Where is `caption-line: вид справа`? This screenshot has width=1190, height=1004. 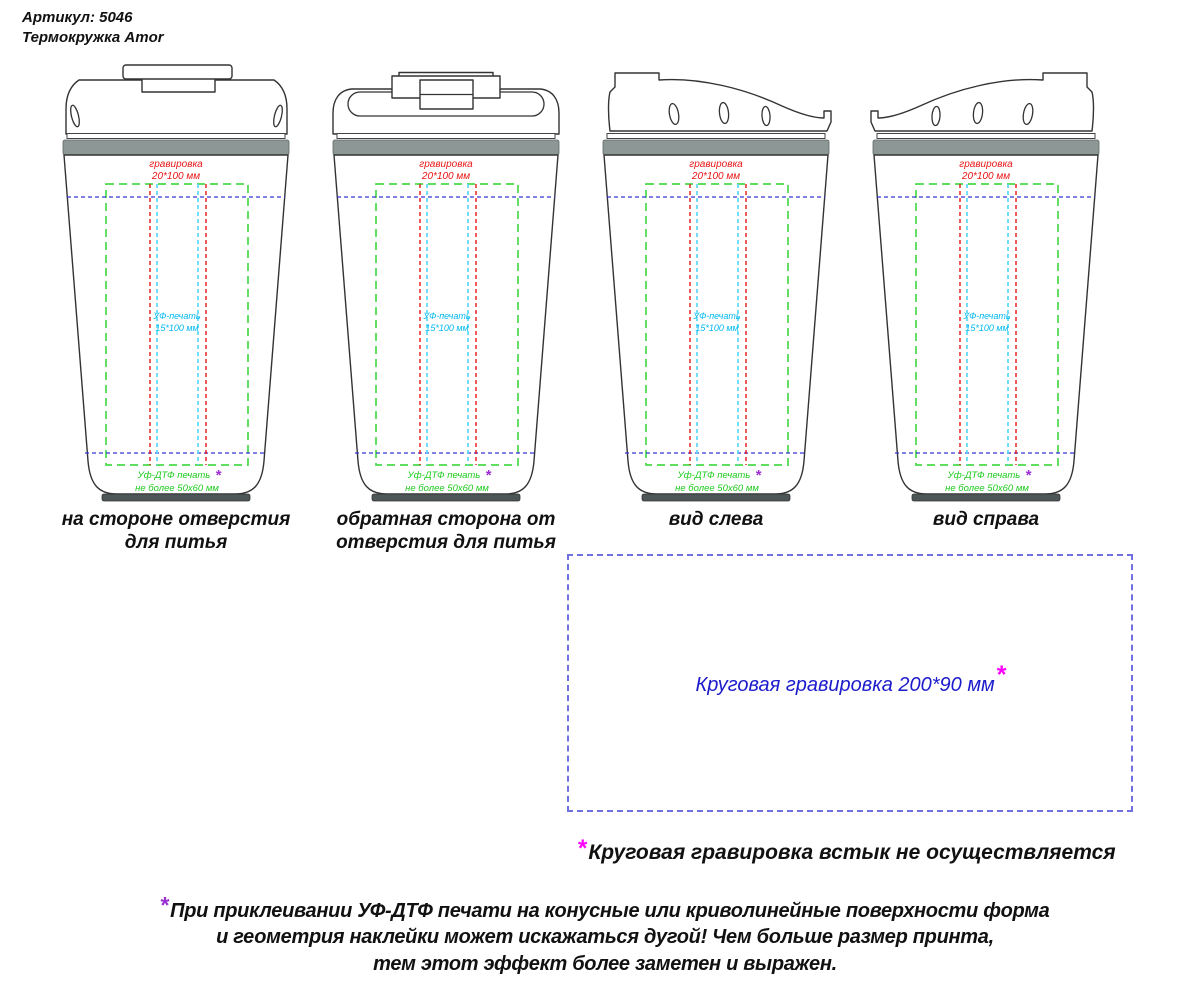 caption-line: вид справа is located at coordinates (986, 519).